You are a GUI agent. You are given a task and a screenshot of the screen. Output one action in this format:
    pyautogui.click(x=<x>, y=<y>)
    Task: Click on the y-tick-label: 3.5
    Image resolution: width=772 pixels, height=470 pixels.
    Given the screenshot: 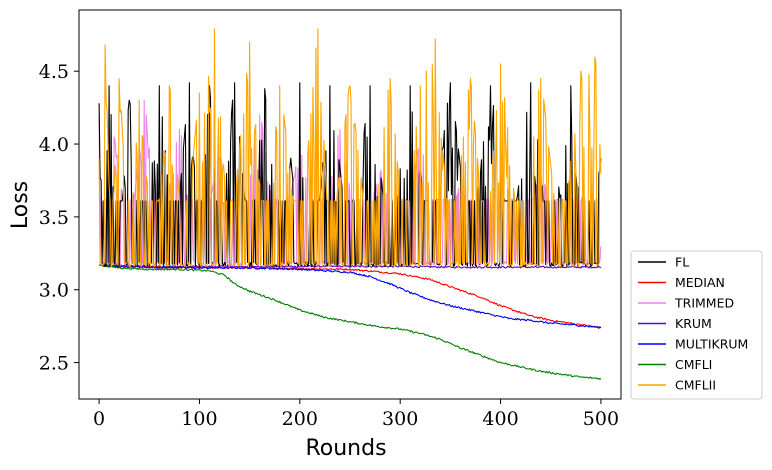 What is the action you would take?
    pyautogui.click(x=54, y=218)
    